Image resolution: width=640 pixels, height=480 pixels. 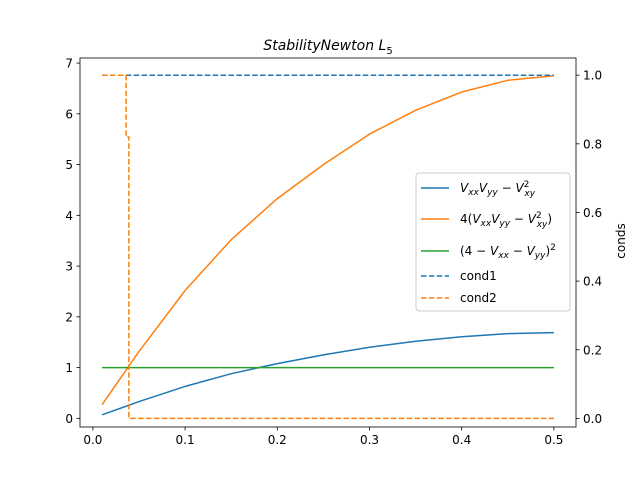 What do you see at coordinates (506, 220) in the screenshot?
I see `legend-label-vdet4: 4(VxxVyy − V2 xy)` at bounding box center [506, 220].